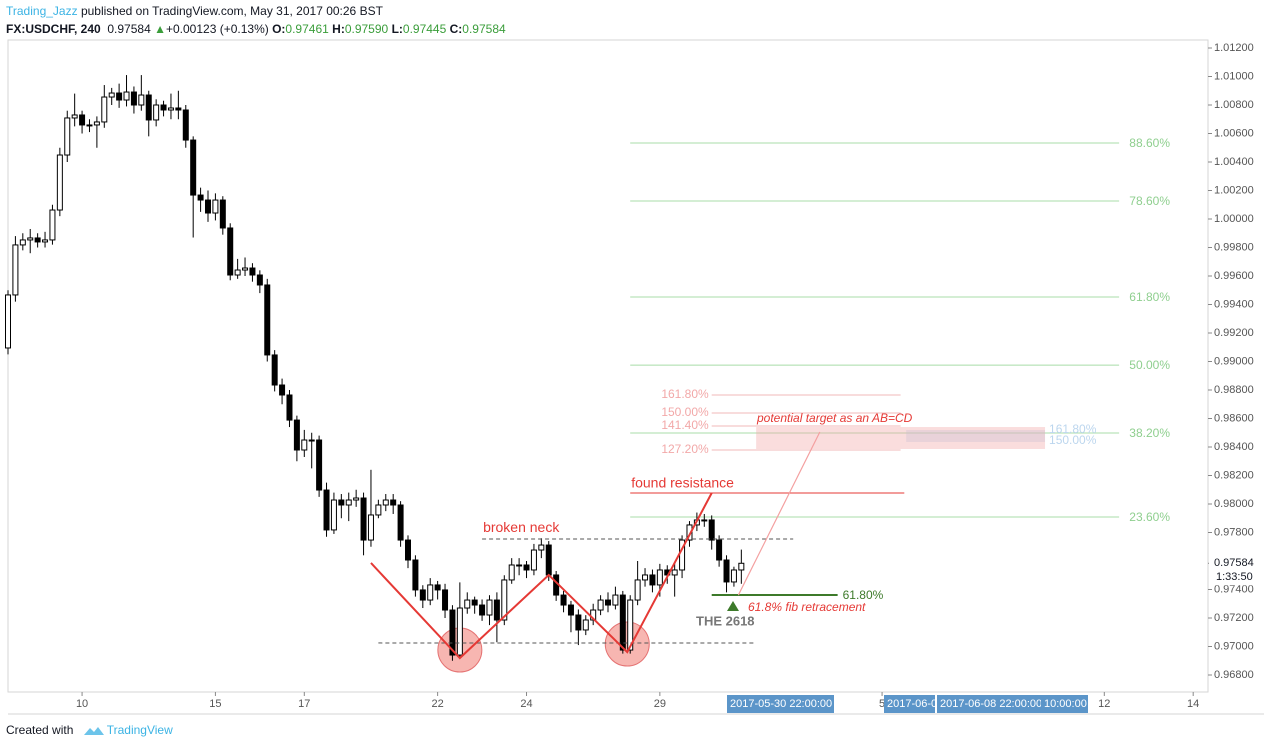 Image resolution: width=1264 pixels, height=749 pixels. I want to click on fib-label: 88.60%, so click(1149, 143).